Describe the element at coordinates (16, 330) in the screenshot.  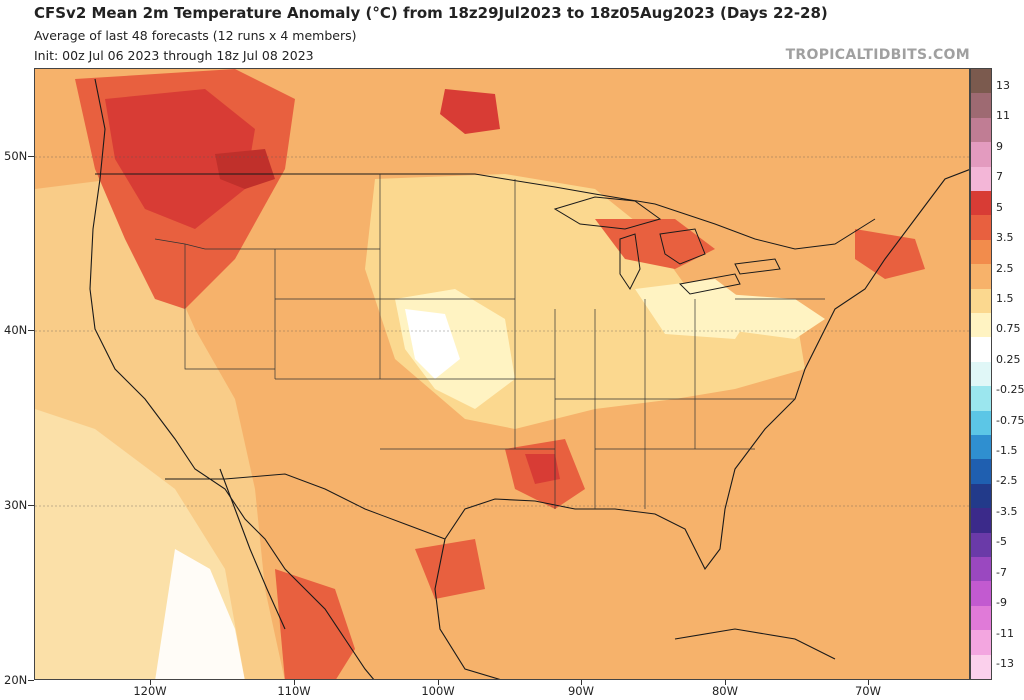
I see `latitude-label: 40N` at that location.